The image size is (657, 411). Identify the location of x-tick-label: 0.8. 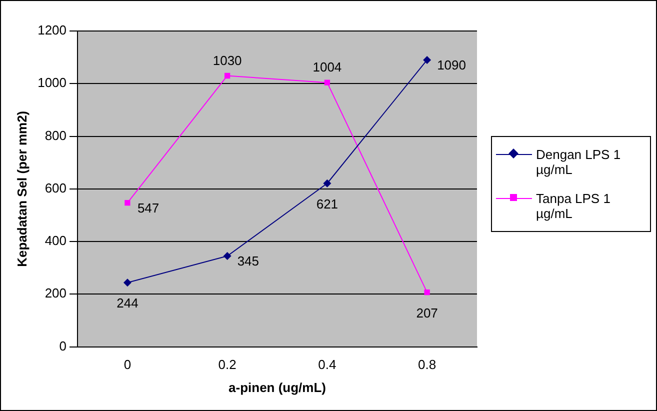
(427, 364).